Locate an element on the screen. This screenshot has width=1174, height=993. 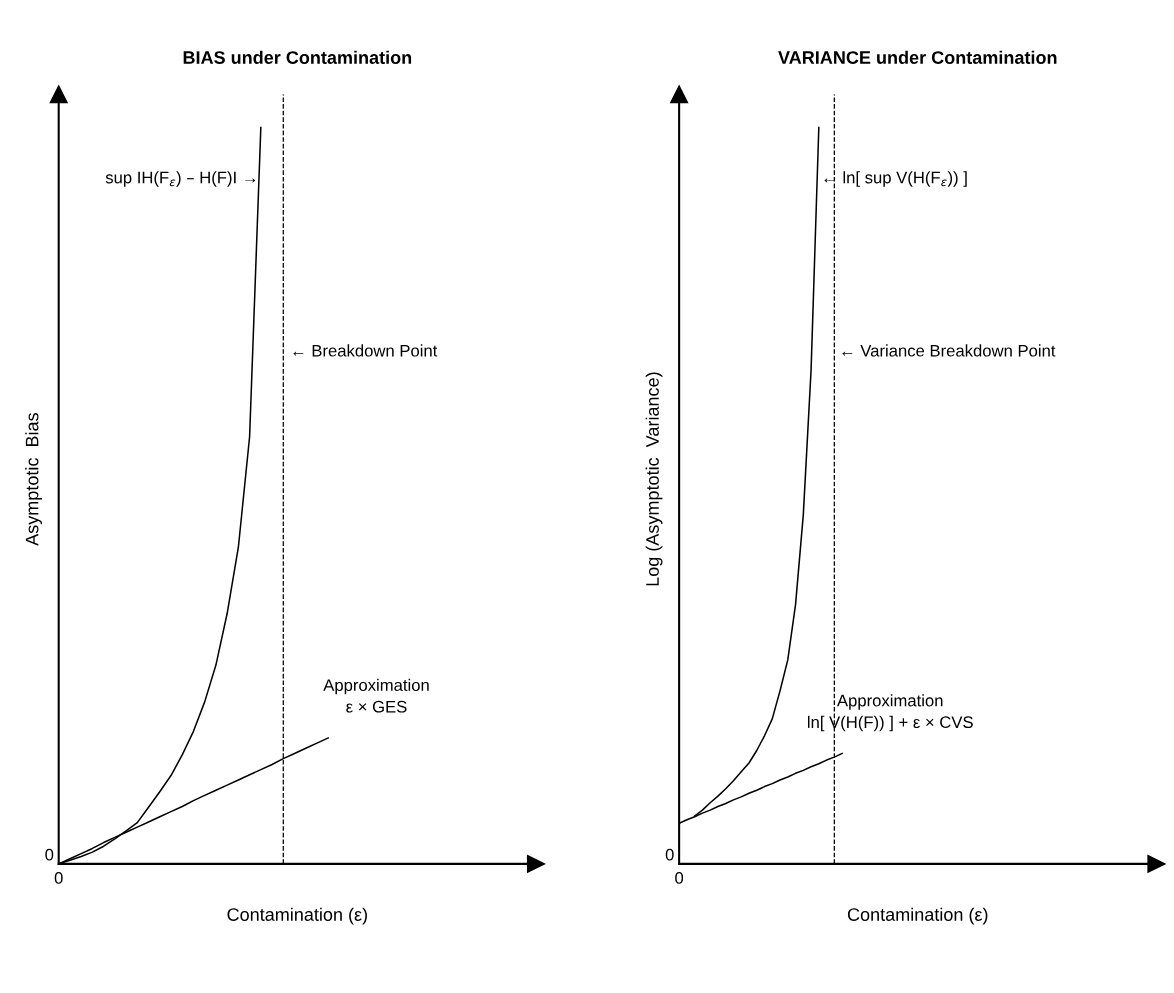
y-axis-title: Asymptotic Bias is located at coordinates (34, 479).